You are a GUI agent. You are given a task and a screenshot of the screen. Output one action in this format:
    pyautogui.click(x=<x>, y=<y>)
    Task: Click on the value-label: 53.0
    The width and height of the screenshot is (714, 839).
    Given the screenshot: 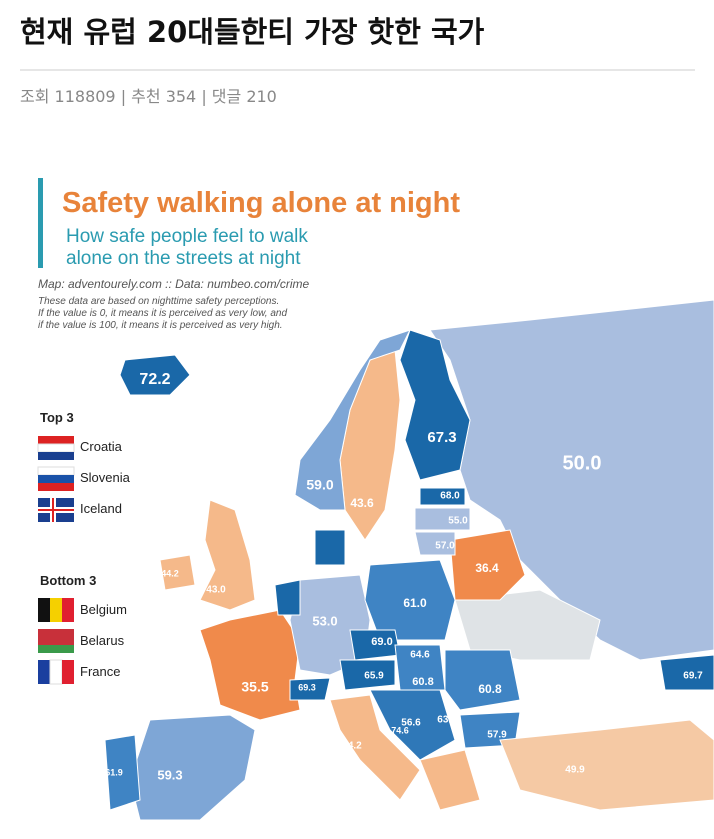 What is the action you would take?
    pyautogui.click(x=324, y=620)
    